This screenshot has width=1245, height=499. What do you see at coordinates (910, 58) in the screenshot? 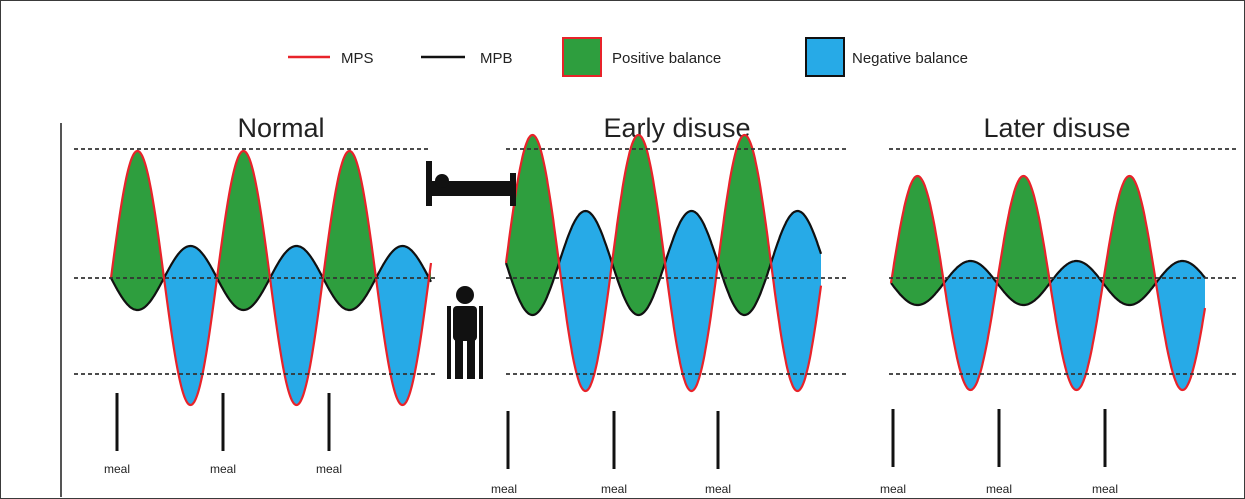
I see `legend-negative-label: Negative balance` at bounding box center [910, 58].